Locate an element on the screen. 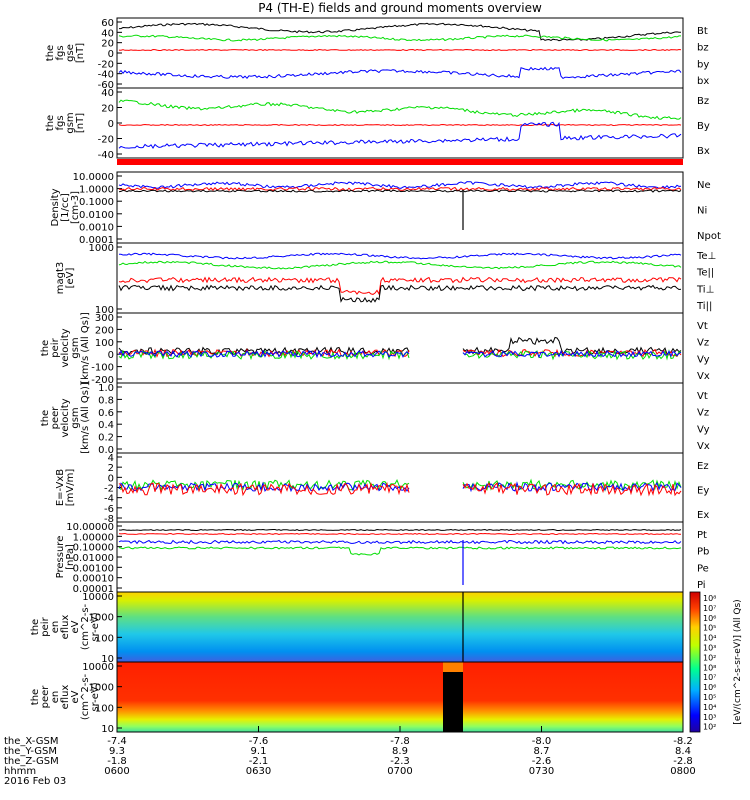  y-tick-label: 0.4 is located at coordinates (106, 425).